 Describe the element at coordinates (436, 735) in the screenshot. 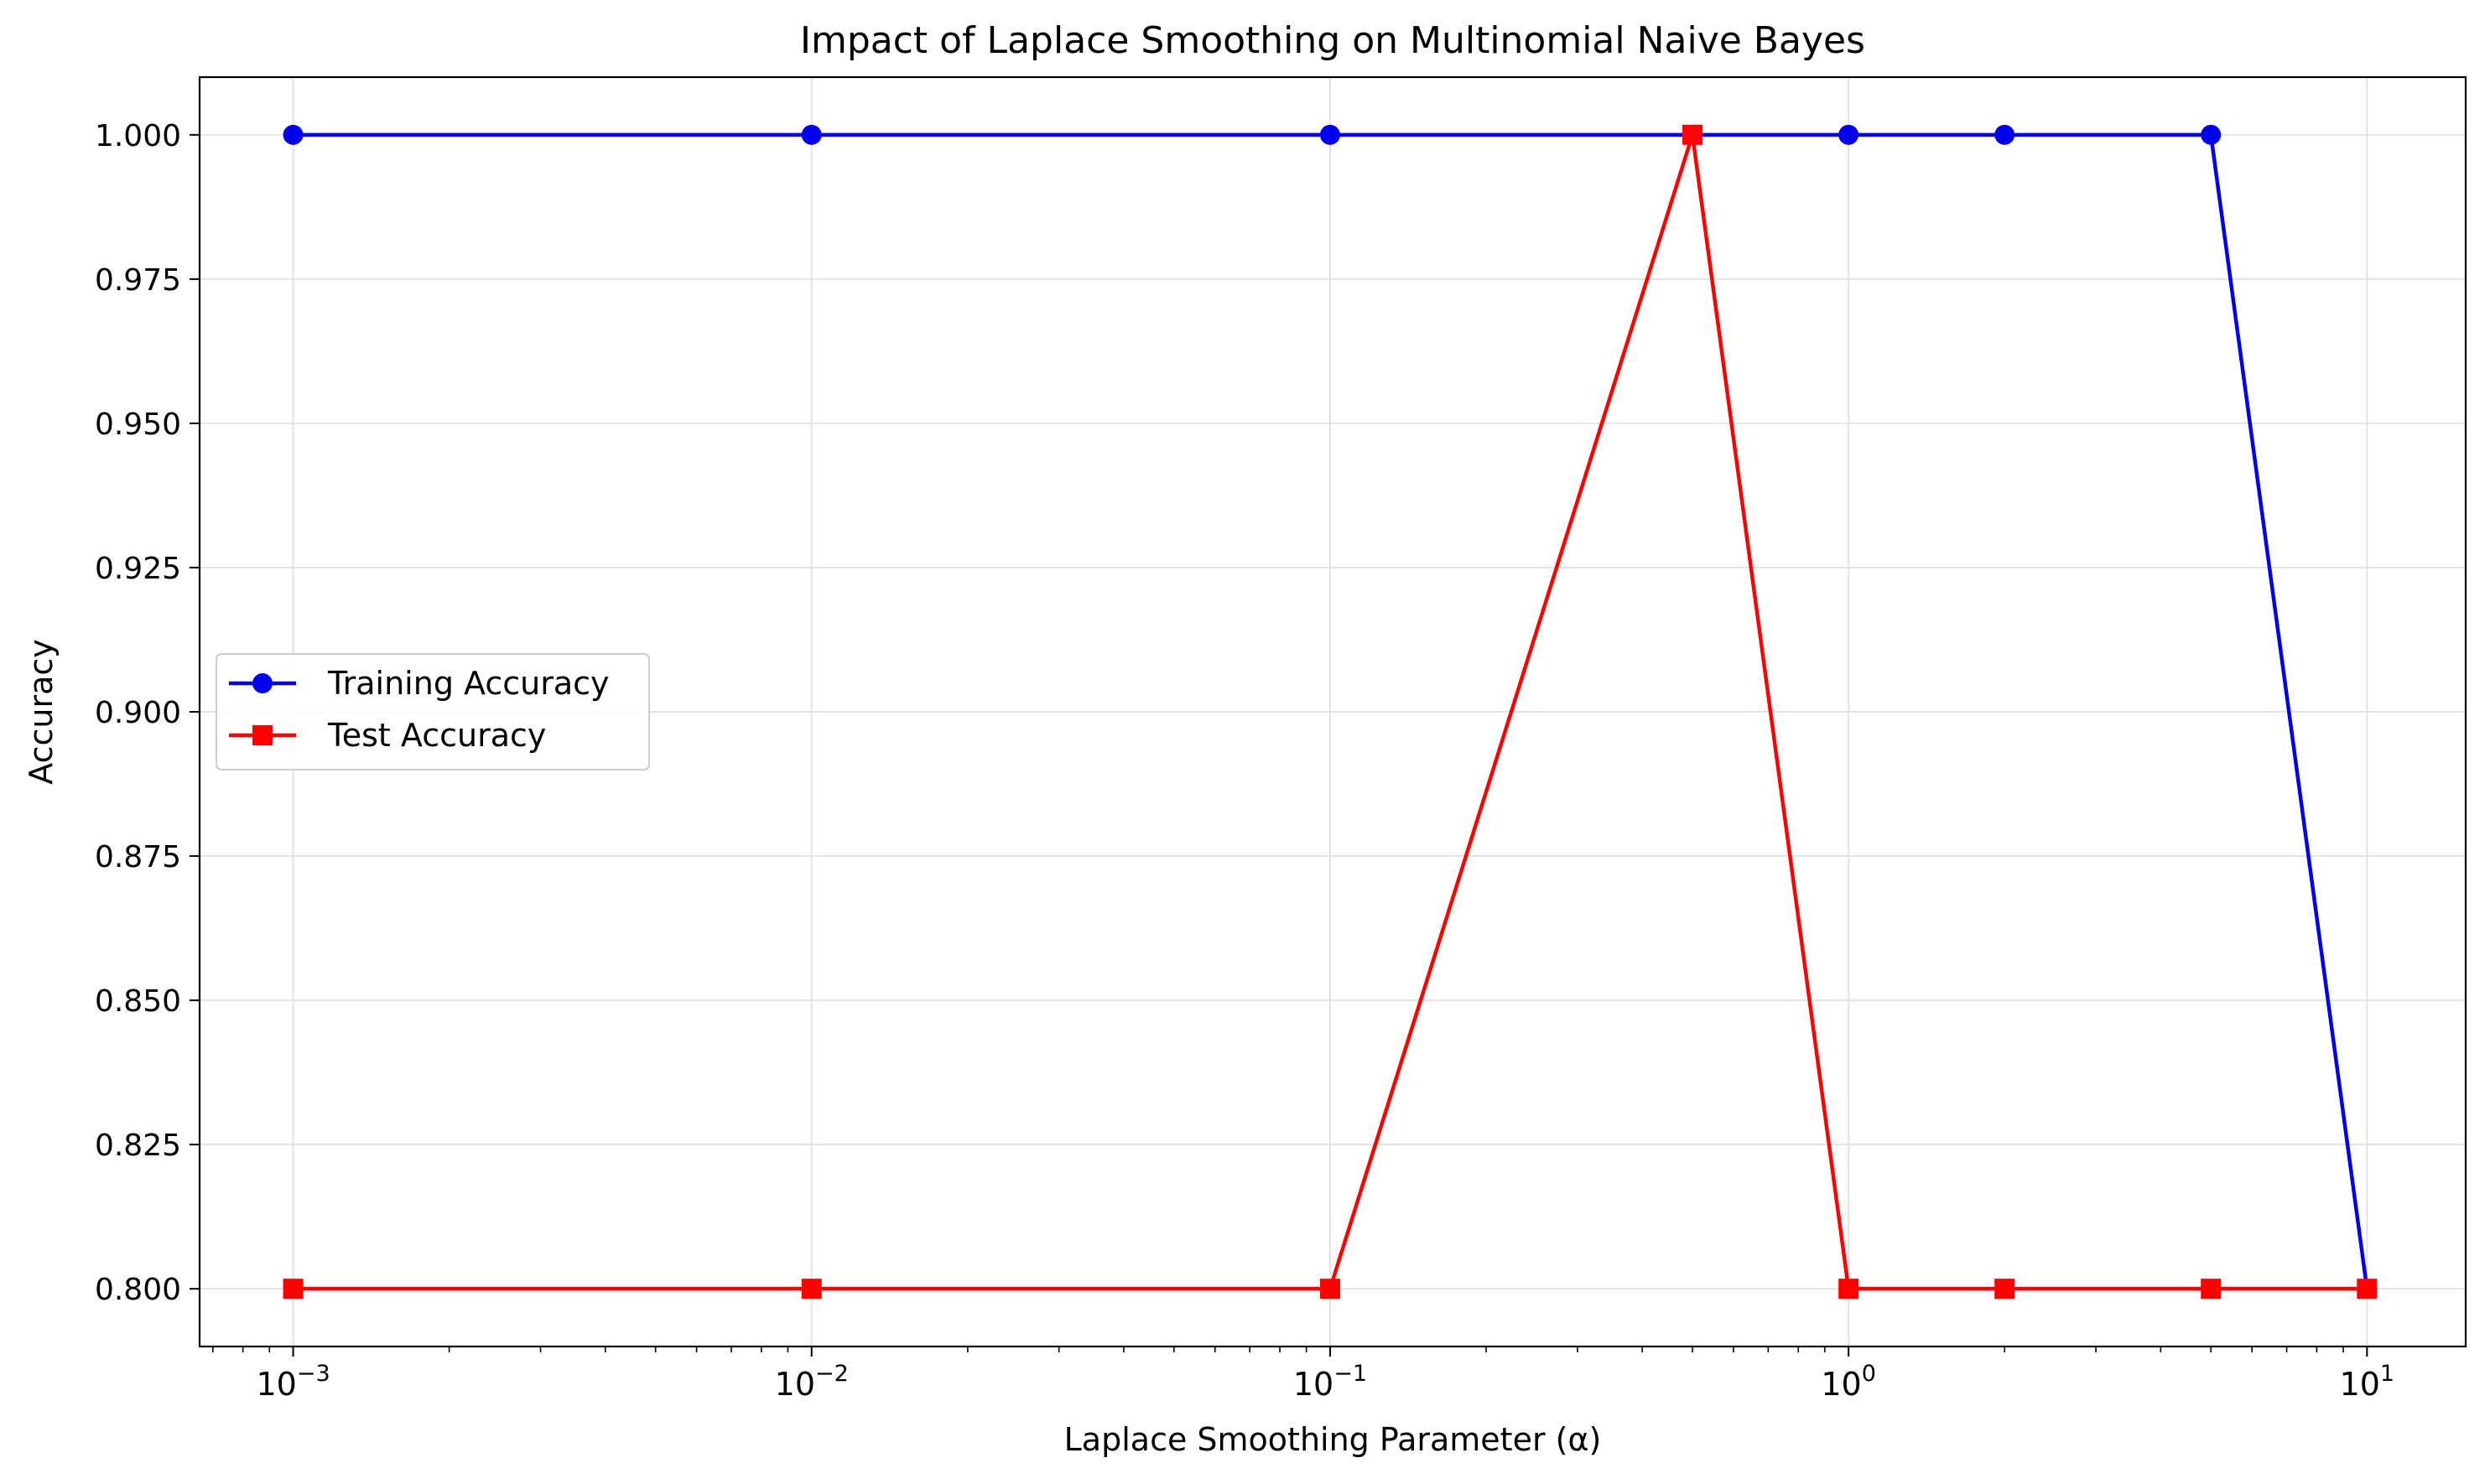

I see `legend-label: Test Accuracy` at that location.